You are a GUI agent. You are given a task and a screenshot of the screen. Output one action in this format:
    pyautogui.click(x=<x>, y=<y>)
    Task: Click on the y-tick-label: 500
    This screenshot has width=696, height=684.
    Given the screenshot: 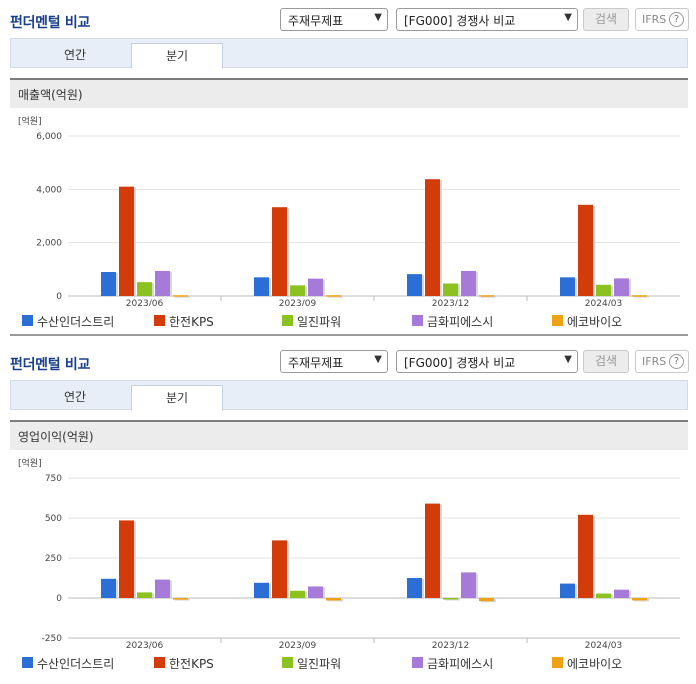 What is the action you would take?
    pyautogui.click(x=53, y=519)
    